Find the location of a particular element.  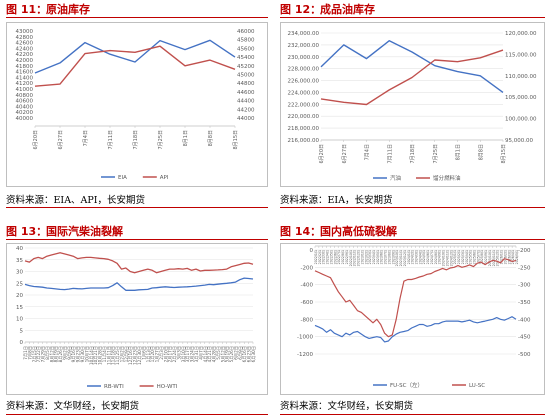

x-tick-label: 5月12日 is located at coordinates (223, 354).